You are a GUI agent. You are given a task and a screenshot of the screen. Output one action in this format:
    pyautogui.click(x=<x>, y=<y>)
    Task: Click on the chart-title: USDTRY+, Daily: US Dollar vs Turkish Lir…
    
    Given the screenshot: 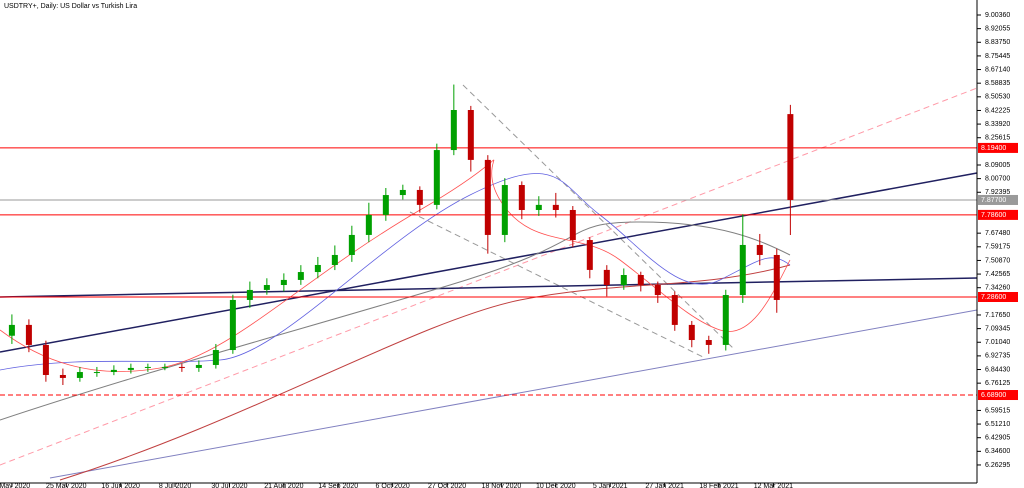 What is the action you would take?
    pyautogui.click(x=70, y=6)
    